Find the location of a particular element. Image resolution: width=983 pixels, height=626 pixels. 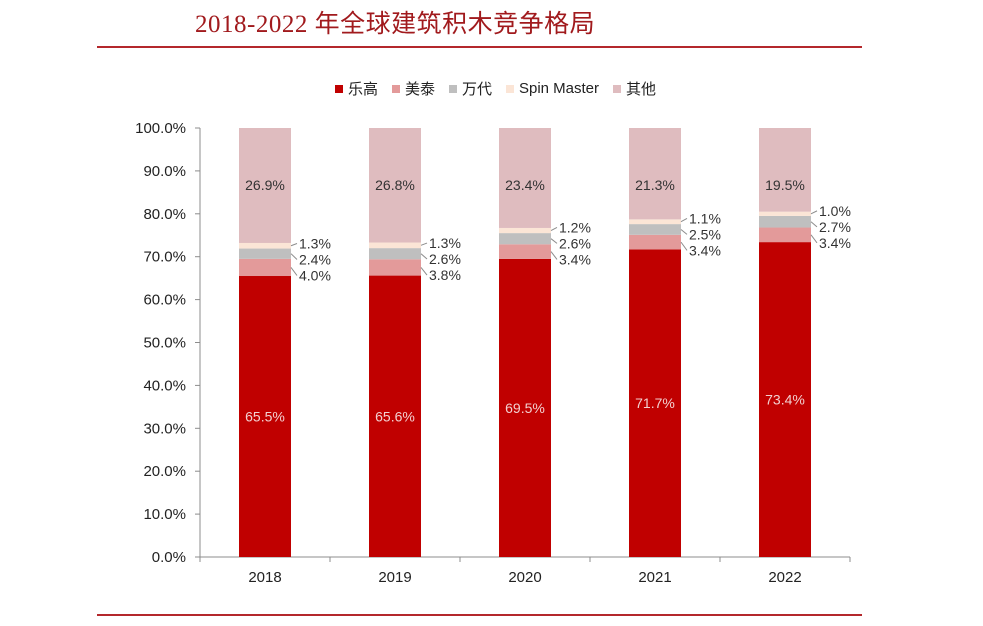

data-label: 73.4% is located at coordinates (785, 400).